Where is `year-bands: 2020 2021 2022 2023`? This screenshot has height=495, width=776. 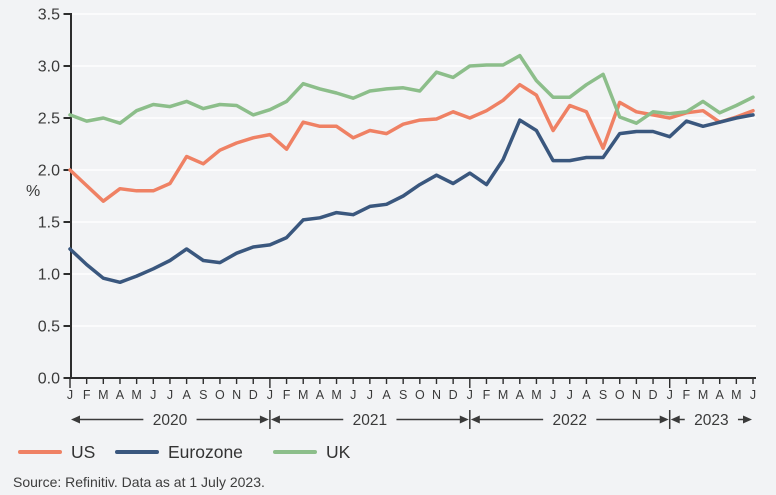
year-bands: 2020 2021 2022 2023 is located at coordinates (411, 419).